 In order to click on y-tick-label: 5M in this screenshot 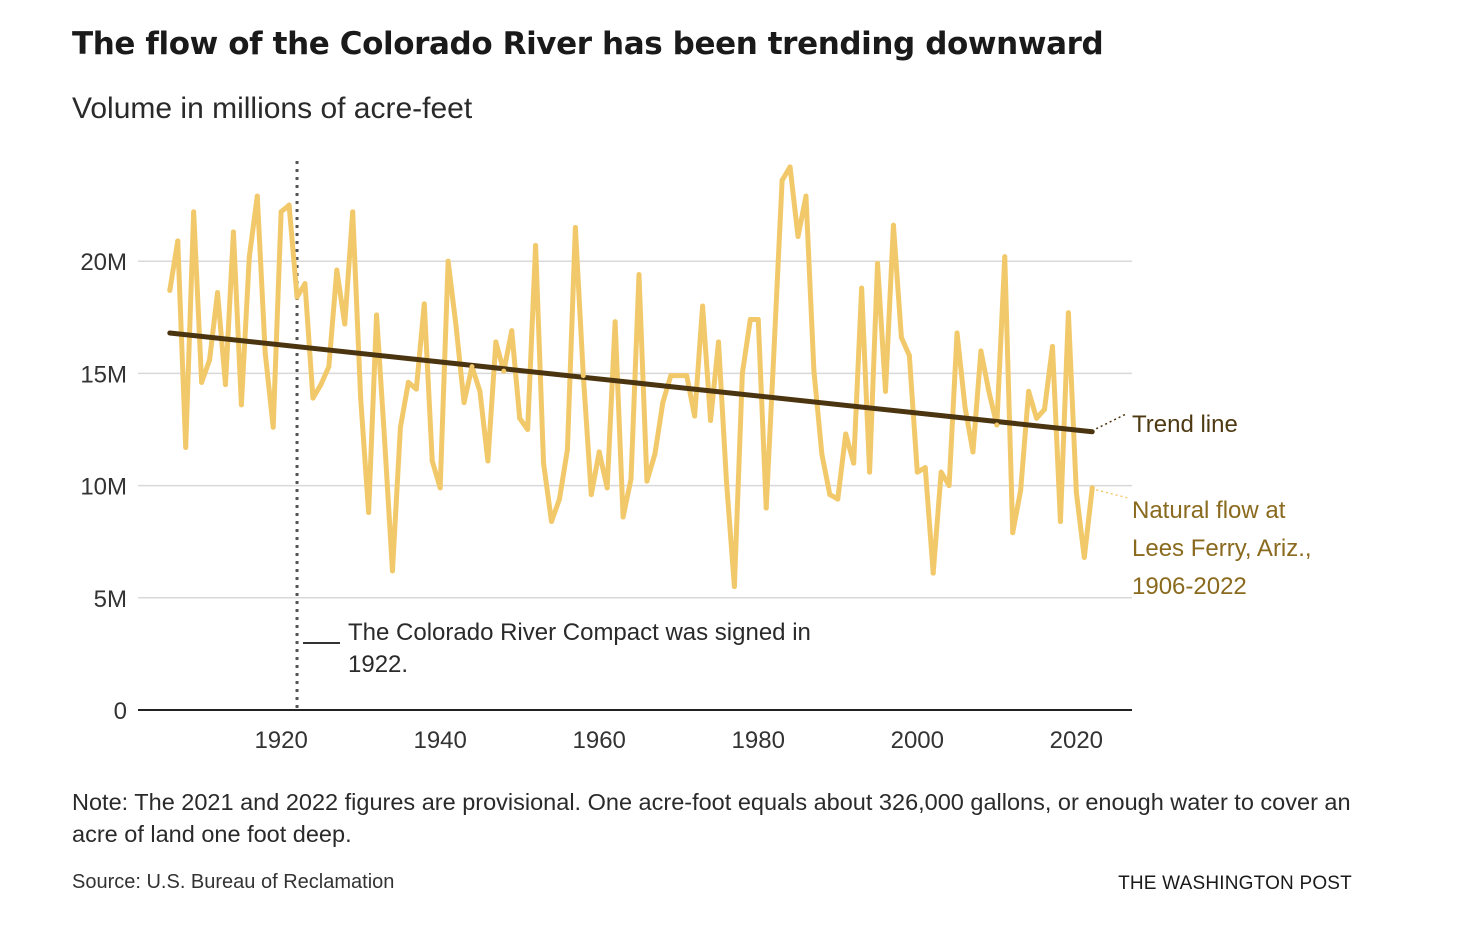, I will do `click(110, 599)`.